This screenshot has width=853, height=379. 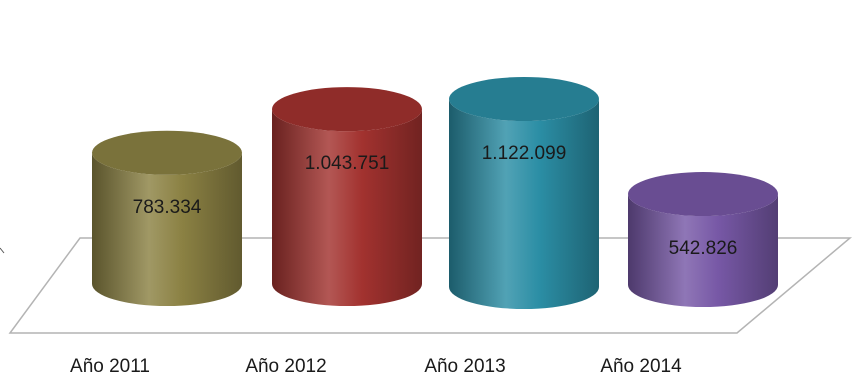 What do you see at coordinates (641, 366) in the screenshot?
I see `category-tick-label: Año 2014` at bounding box center [641, 366].